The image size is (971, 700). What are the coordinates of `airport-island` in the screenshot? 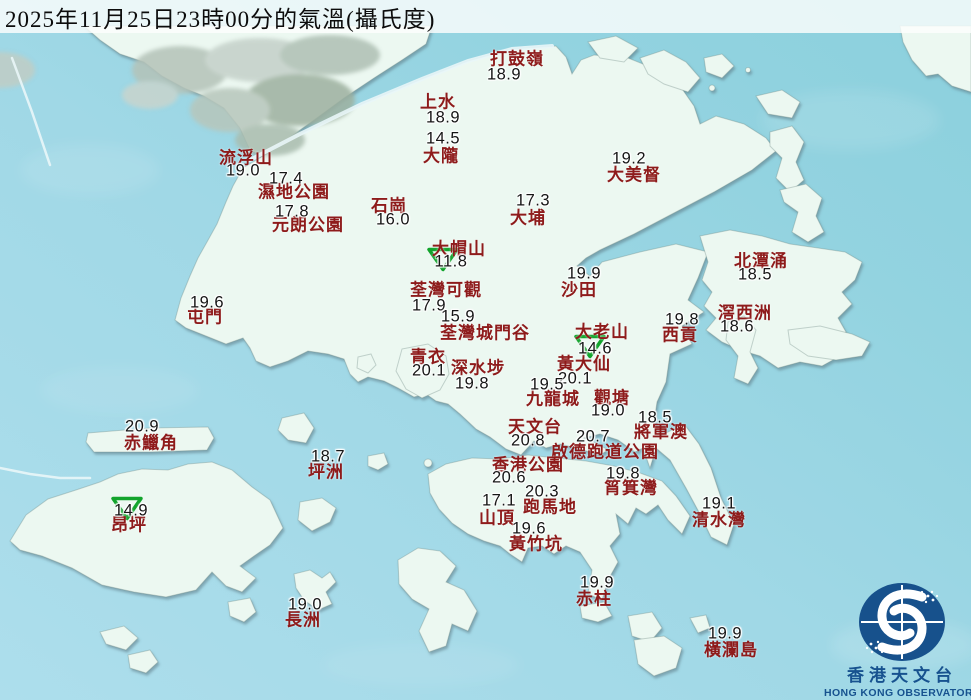 It's located at (150, 439).